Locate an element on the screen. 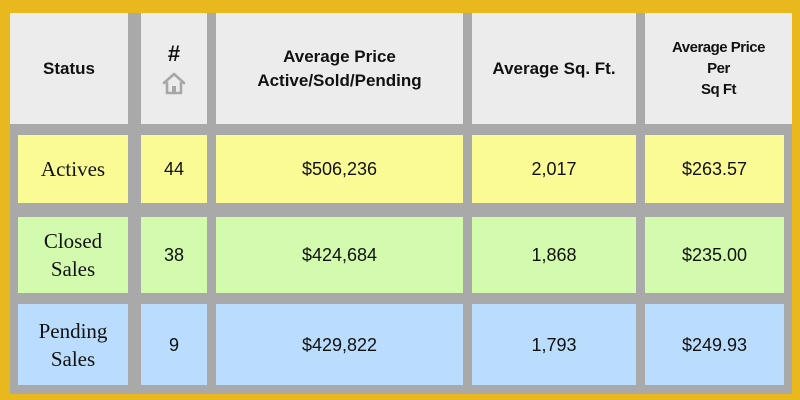 This screenshot has width=800, height=400. table-row-count: 38 is located at coordinates (174, 255).